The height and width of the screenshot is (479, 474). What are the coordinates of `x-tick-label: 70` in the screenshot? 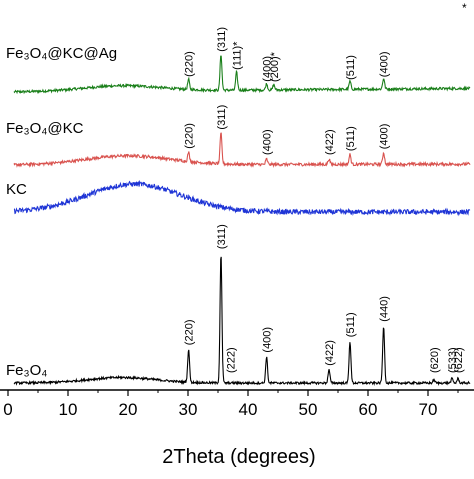 It's located at (428, 409).